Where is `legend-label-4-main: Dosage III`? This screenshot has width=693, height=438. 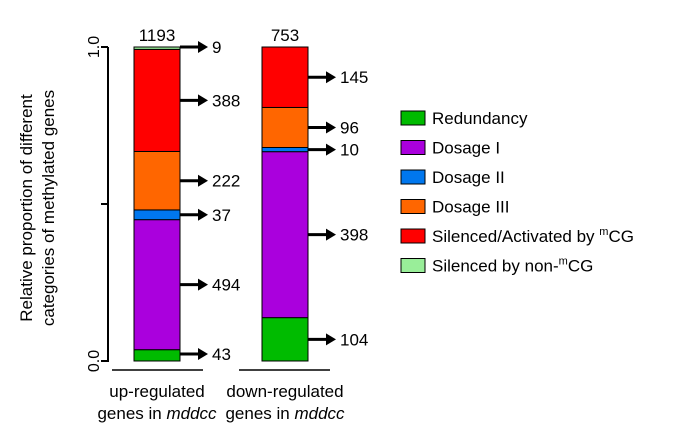 legend-label-4-main: Dosage III is located at coordinates (471, 207).